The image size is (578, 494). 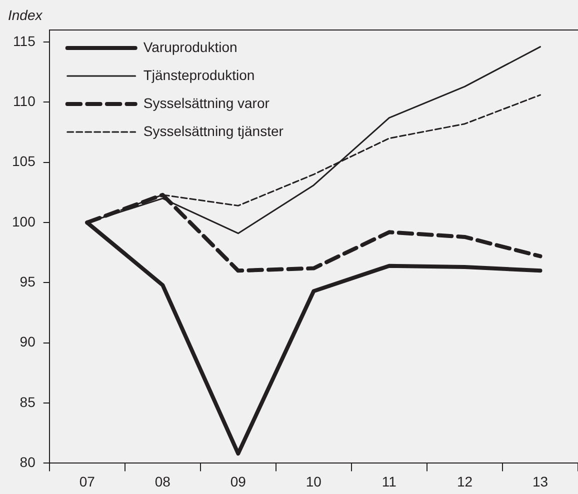 What do you see at coordinates (28, 282) in the screenshot?
I see `y-tick-label: 95` at bounding box center [28, 282].